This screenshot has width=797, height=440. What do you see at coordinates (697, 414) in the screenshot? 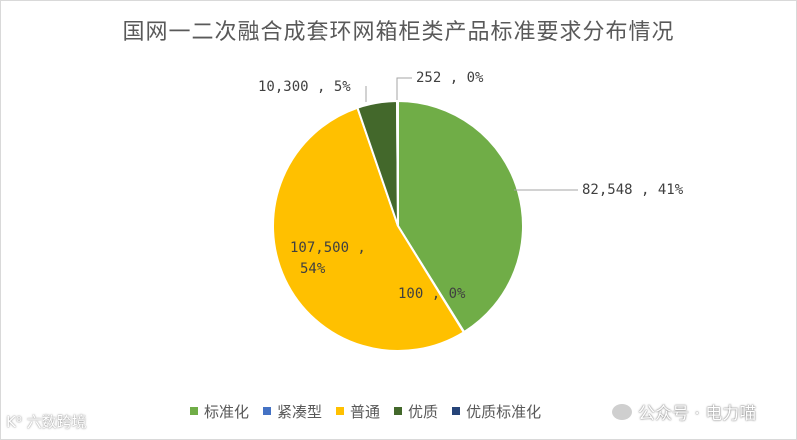
I see `watermark-right-text: 公众号 · 电力喵` at bounding box center [697, 414].